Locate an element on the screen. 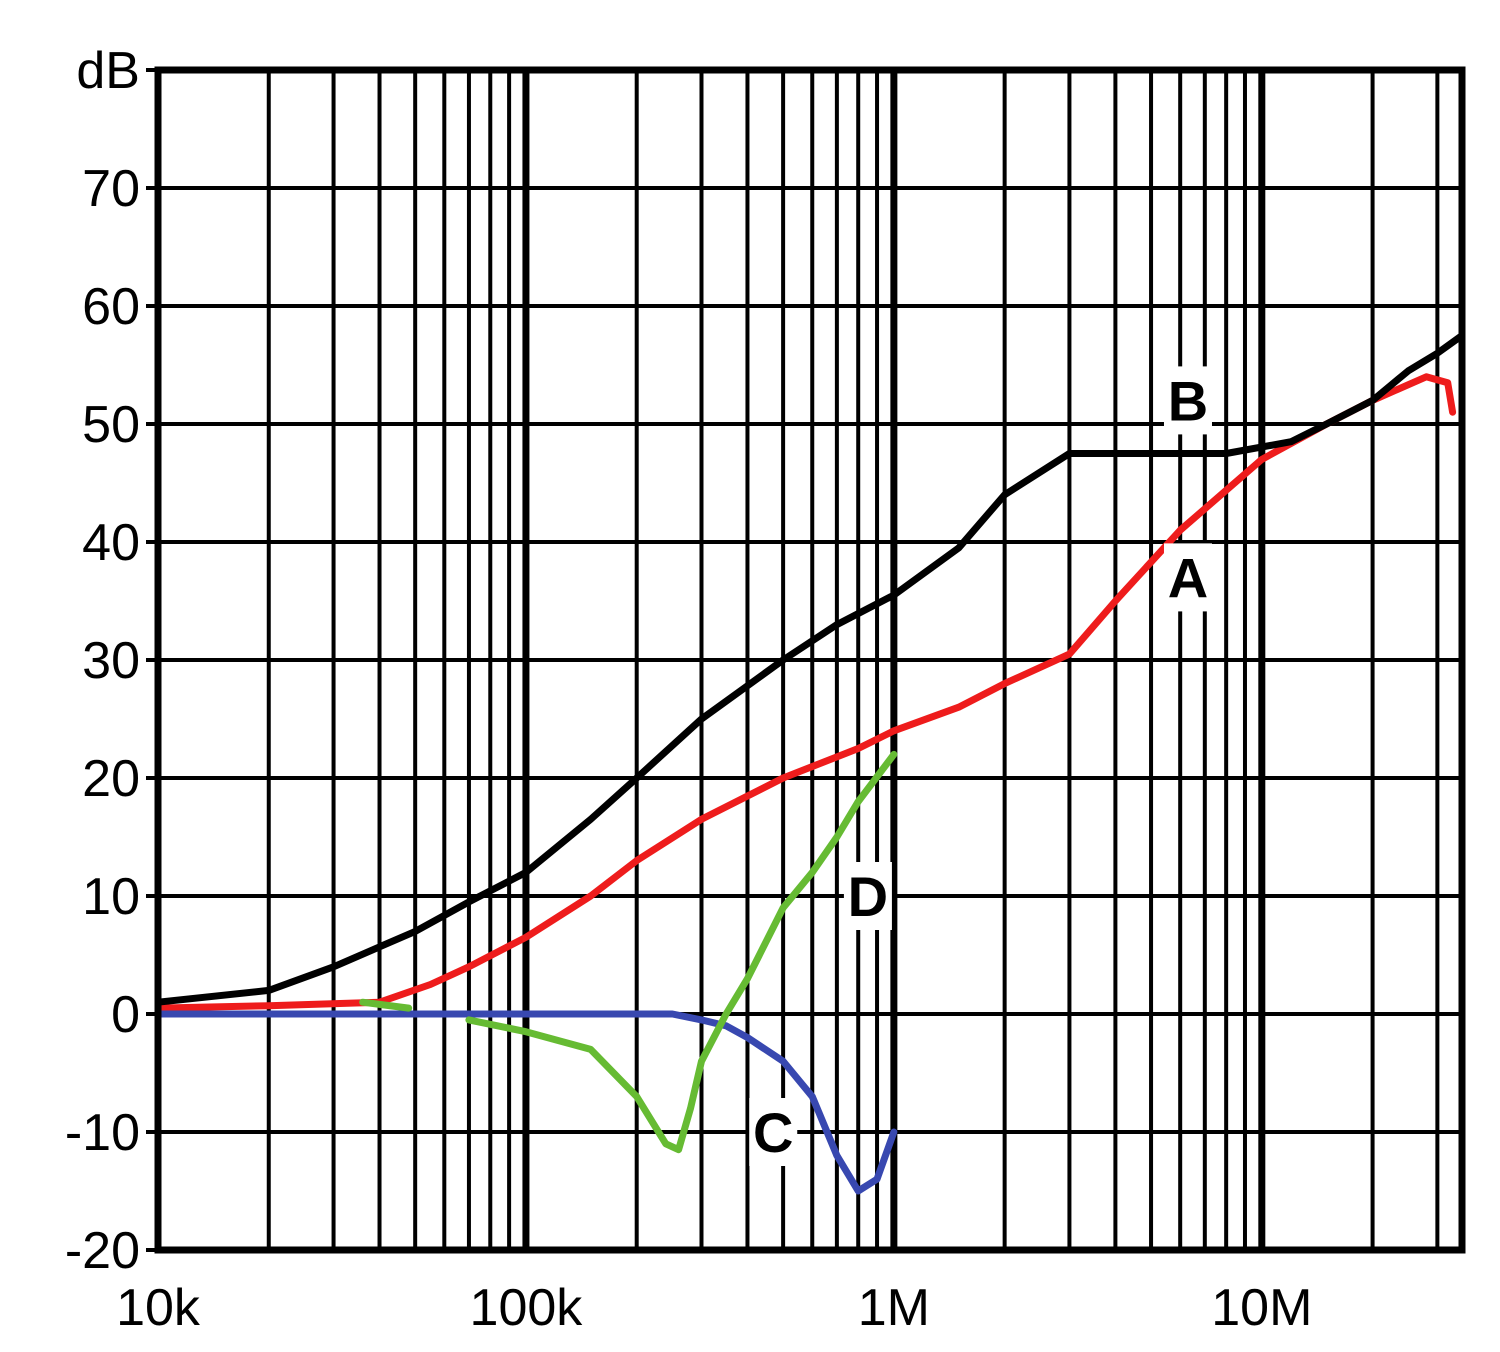  series-label-d: D is located at coordinates (868, 896).